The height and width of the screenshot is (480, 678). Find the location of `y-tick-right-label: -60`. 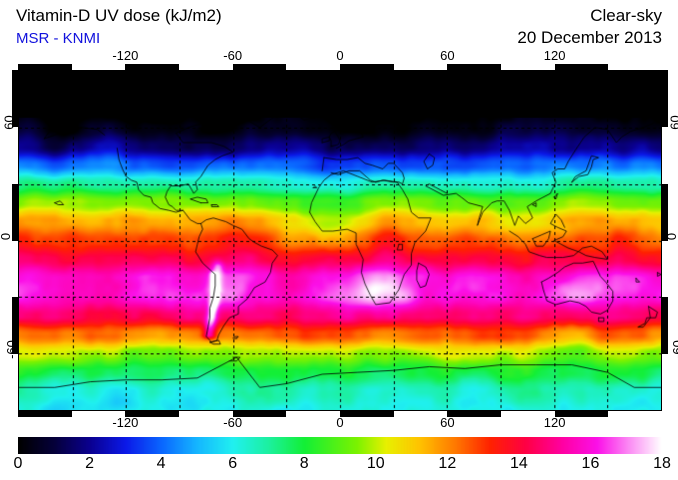

y-tick-right-label: -60 is located at coordinates (673, 350).